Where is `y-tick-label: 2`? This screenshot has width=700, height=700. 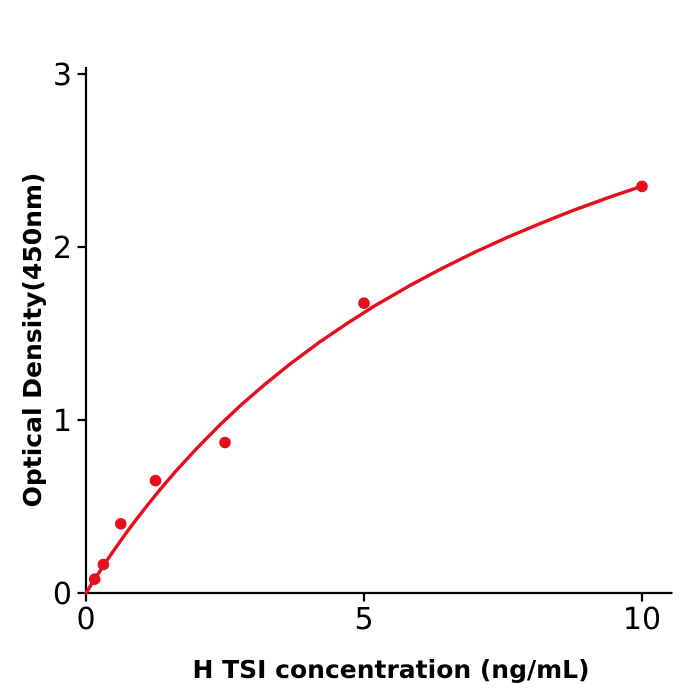 y-tick-label: 2 is located at coordinates (62, 248).